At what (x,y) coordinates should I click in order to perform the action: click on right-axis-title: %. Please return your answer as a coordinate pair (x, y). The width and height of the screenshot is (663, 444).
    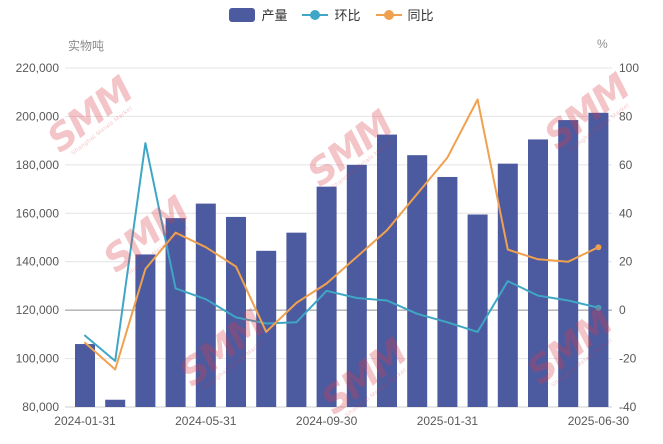
    Looking at the image, I should click on (602, 44).